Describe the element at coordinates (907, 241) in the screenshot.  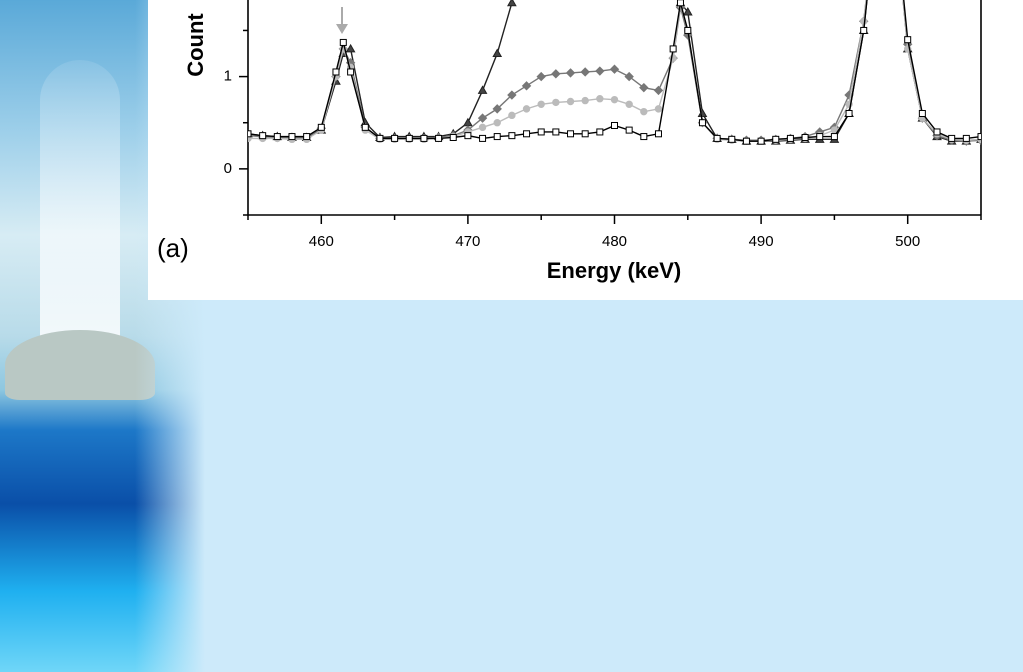
I see `x-tick-label: 500` at that location.